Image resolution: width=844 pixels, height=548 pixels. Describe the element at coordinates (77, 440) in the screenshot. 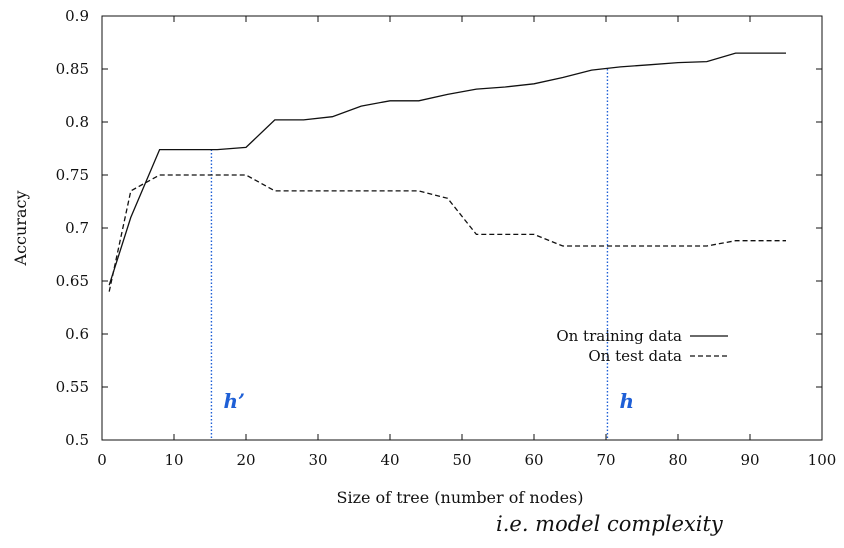

I see `y-tick-label: 0.5` at that location.